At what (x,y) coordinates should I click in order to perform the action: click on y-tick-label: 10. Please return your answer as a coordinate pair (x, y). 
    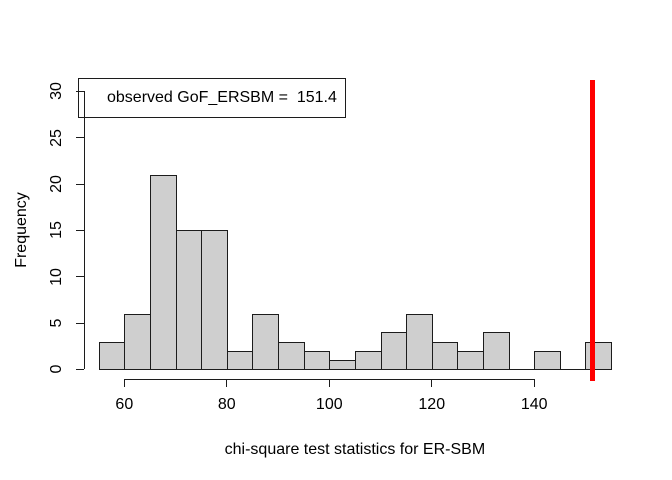
    Looking at the image, I should click on (56, 276).